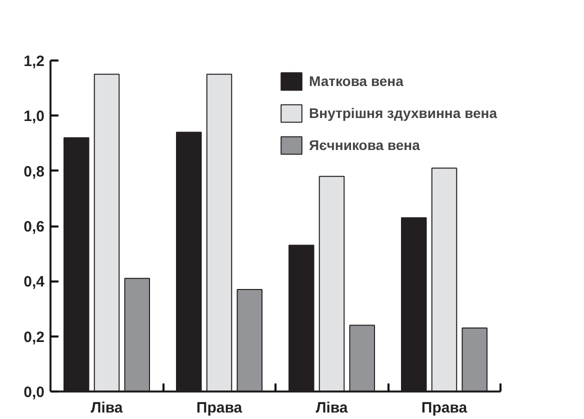  I want to click on y-tick-label: 0,4, so click(35, 282).